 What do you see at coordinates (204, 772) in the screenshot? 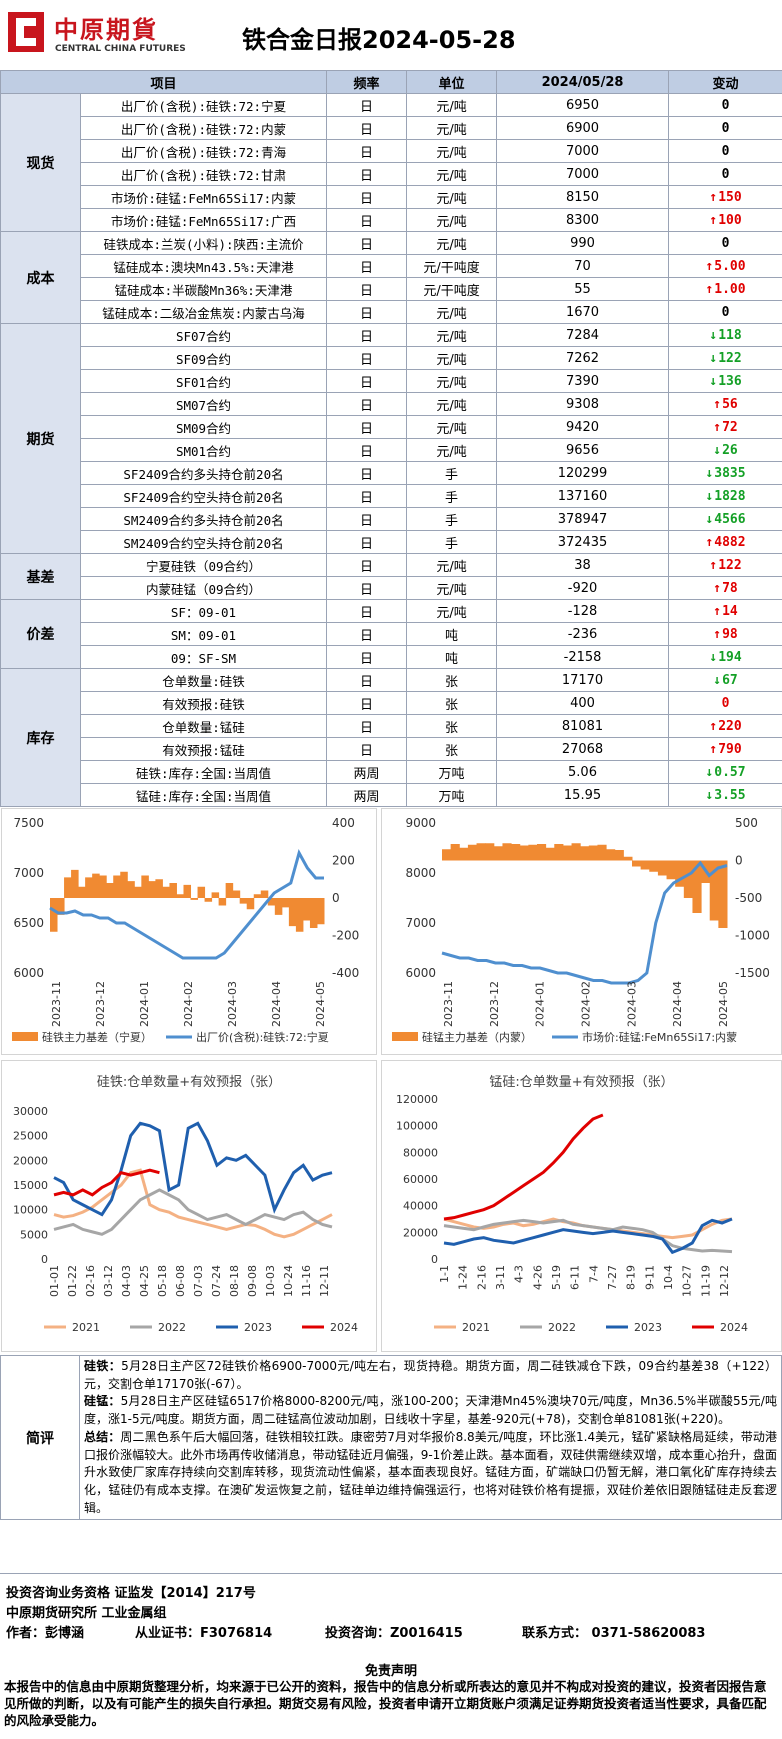
I see `item-cell: 硅铁:库存:全国:当周值` at bounding box center [204, 772].